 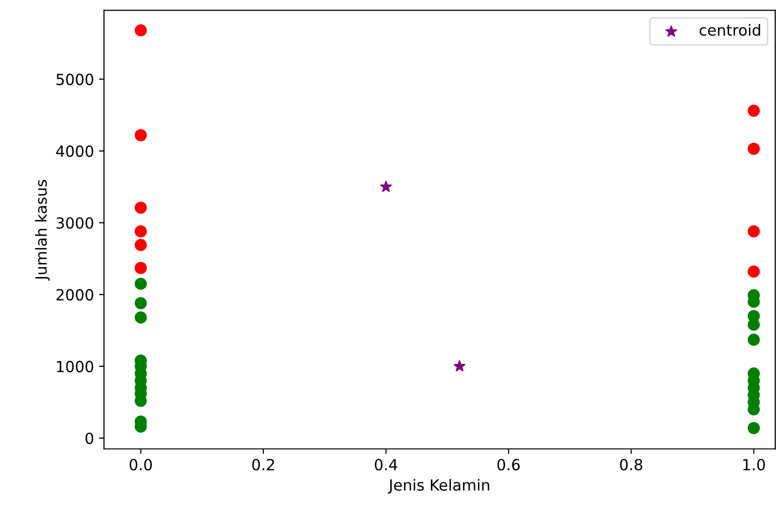 What do you see at coordinates (75, 151) in the screenshot?
I see `y-tick-label: 4000` at bounding box center [75, 151].